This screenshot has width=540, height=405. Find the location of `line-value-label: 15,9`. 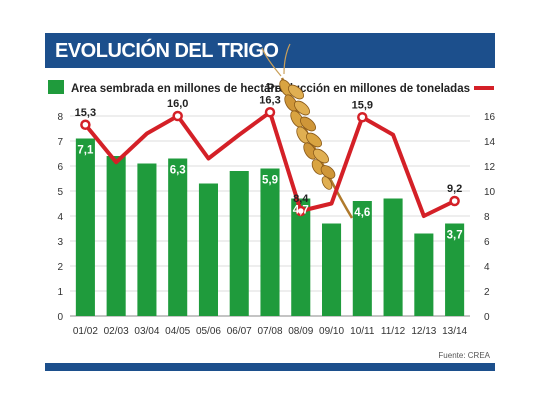

line-value-label: 15,9 is located at coordinates (362, 105).